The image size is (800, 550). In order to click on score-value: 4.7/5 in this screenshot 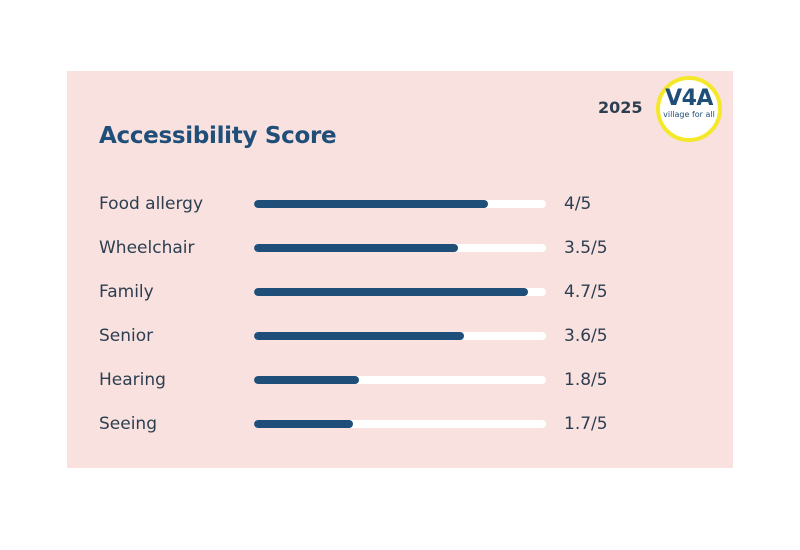, I will do `click(586, 292)`.